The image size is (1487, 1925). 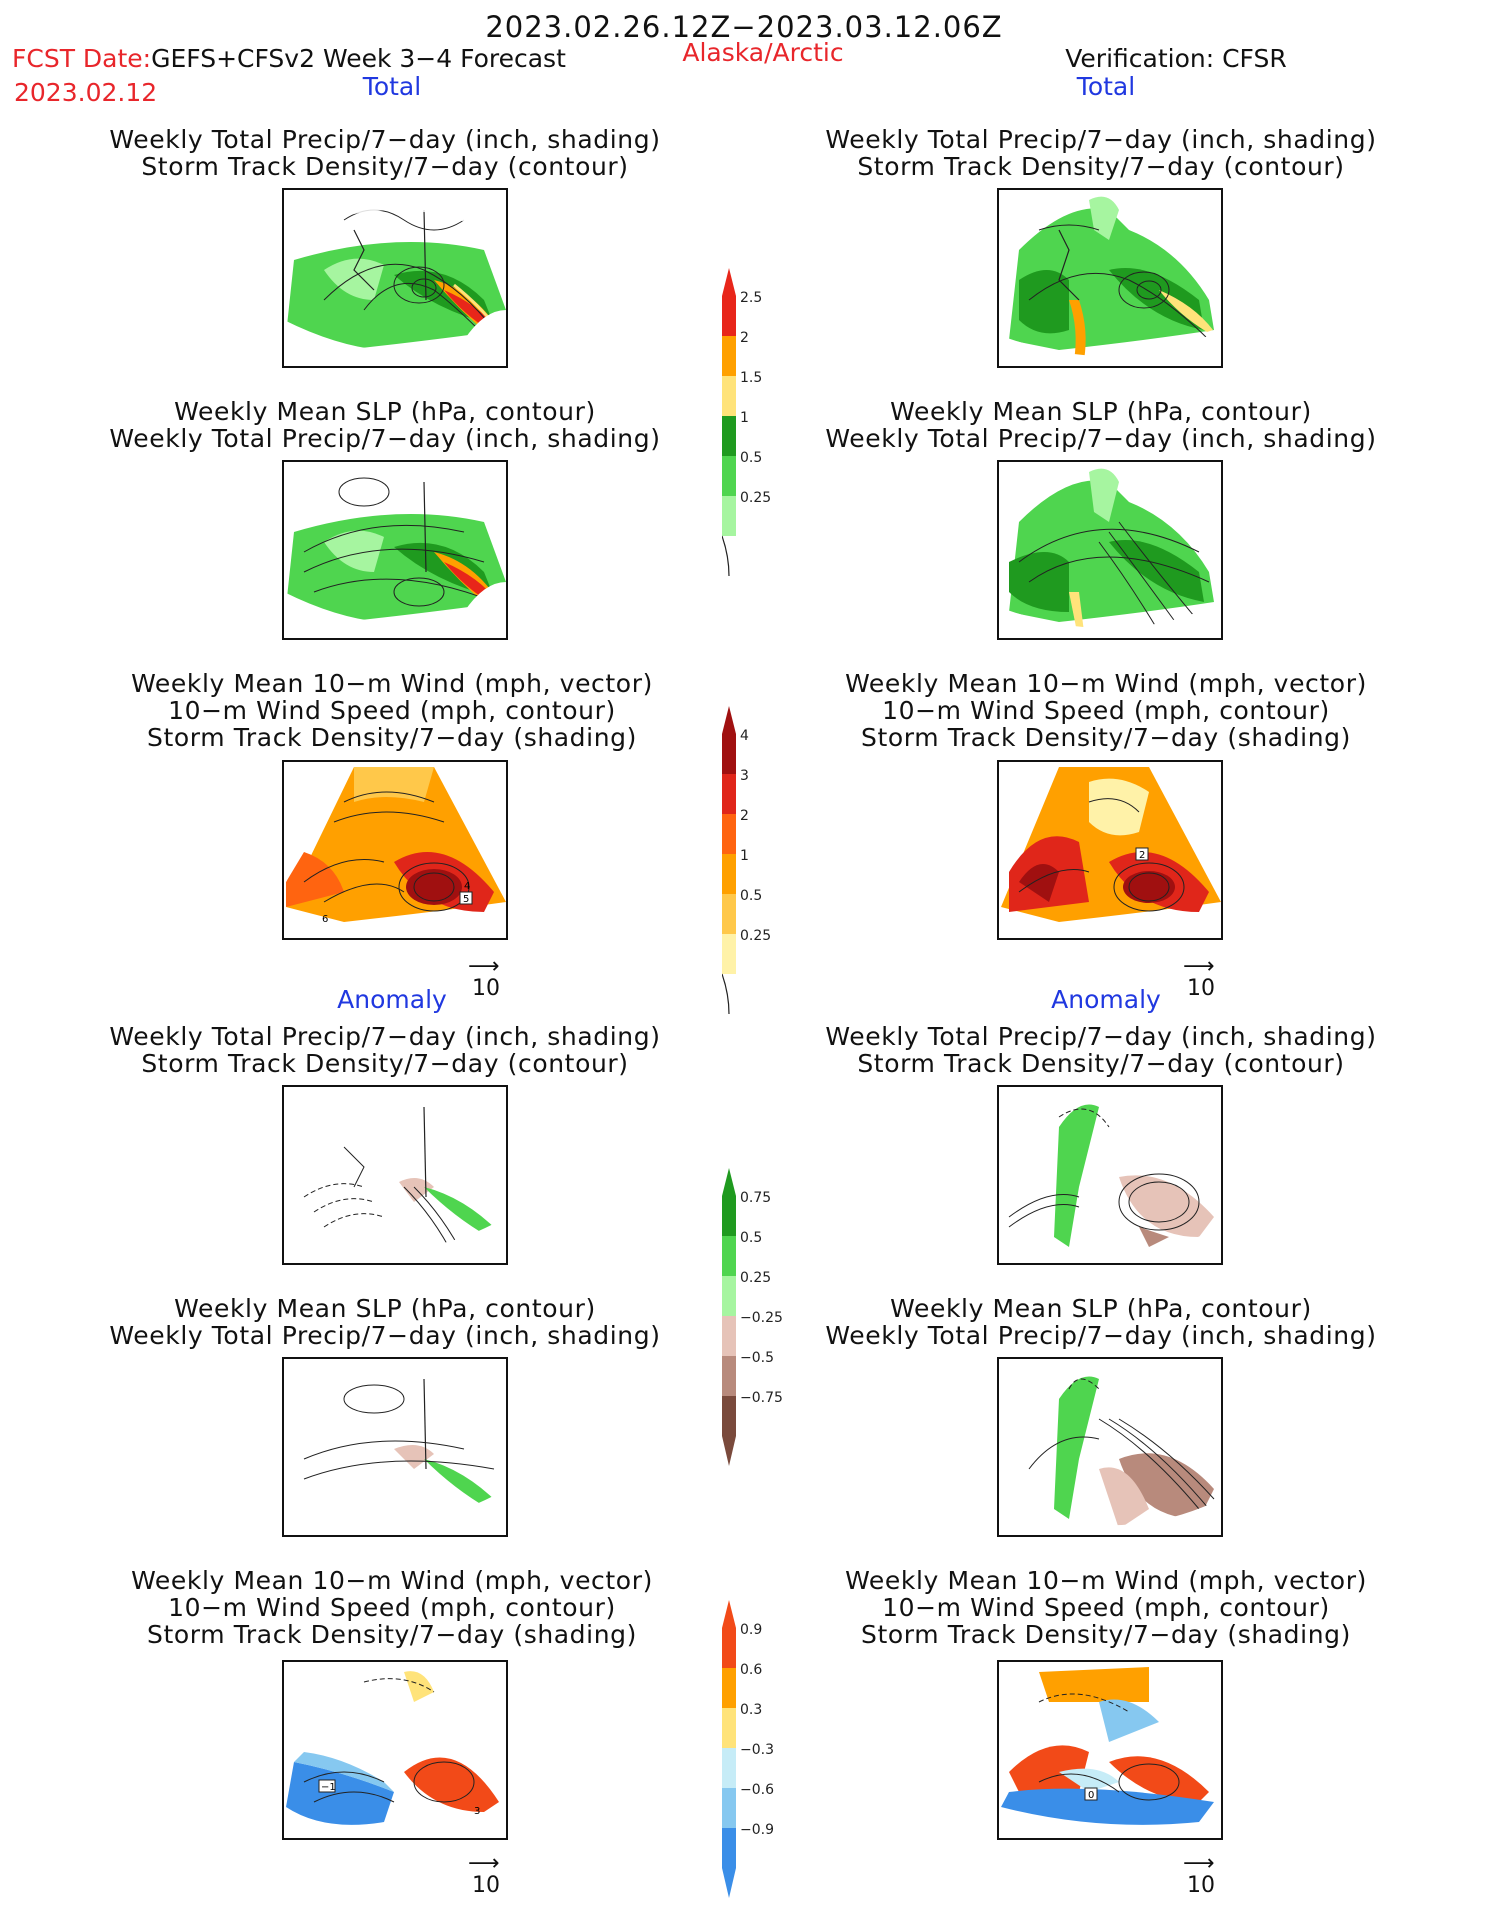 I want to click on section-anomaly-right: Anomaly, so click(x=1106, y=999).